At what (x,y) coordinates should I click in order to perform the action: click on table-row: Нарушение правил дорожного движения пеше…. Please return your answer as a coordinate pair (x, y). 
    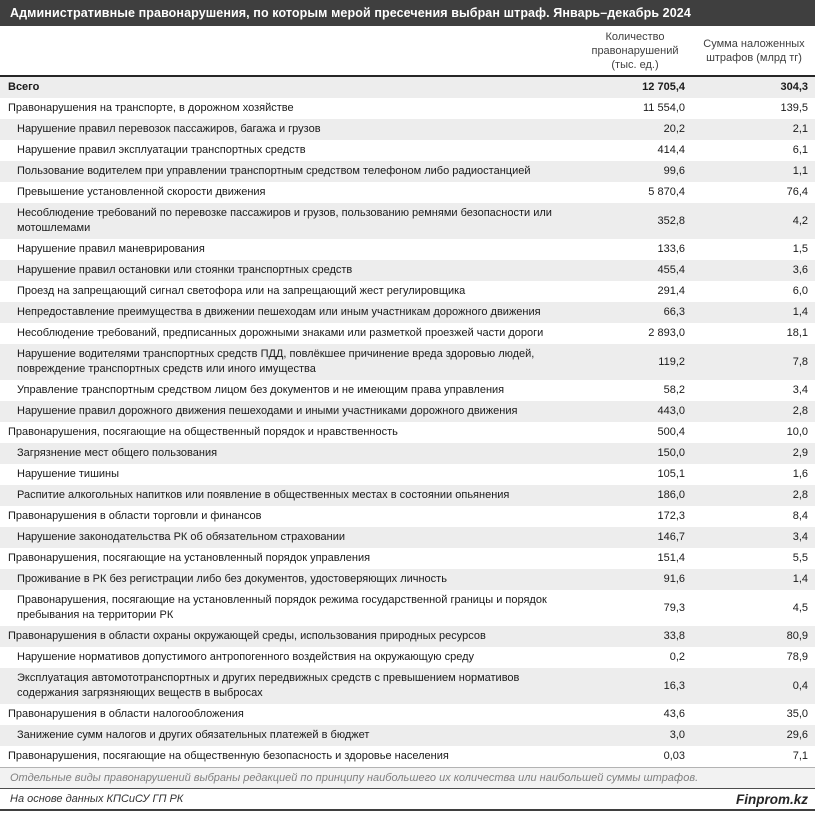
    Looking at the image, I should click on (407, 411).